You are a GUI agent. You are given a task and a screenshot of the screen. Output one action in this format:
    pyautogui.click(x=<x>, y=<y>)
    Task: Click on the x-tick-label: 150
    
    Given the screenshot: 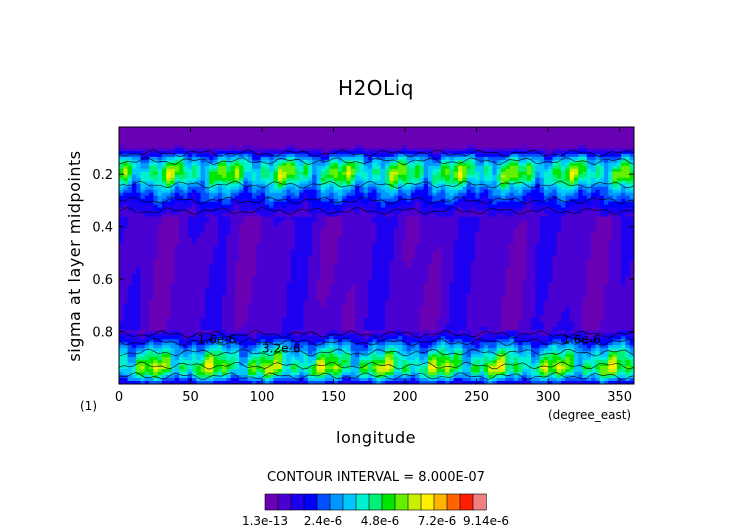 What is the action you would take?
    pyautogui.click(x=333, y=397)
    